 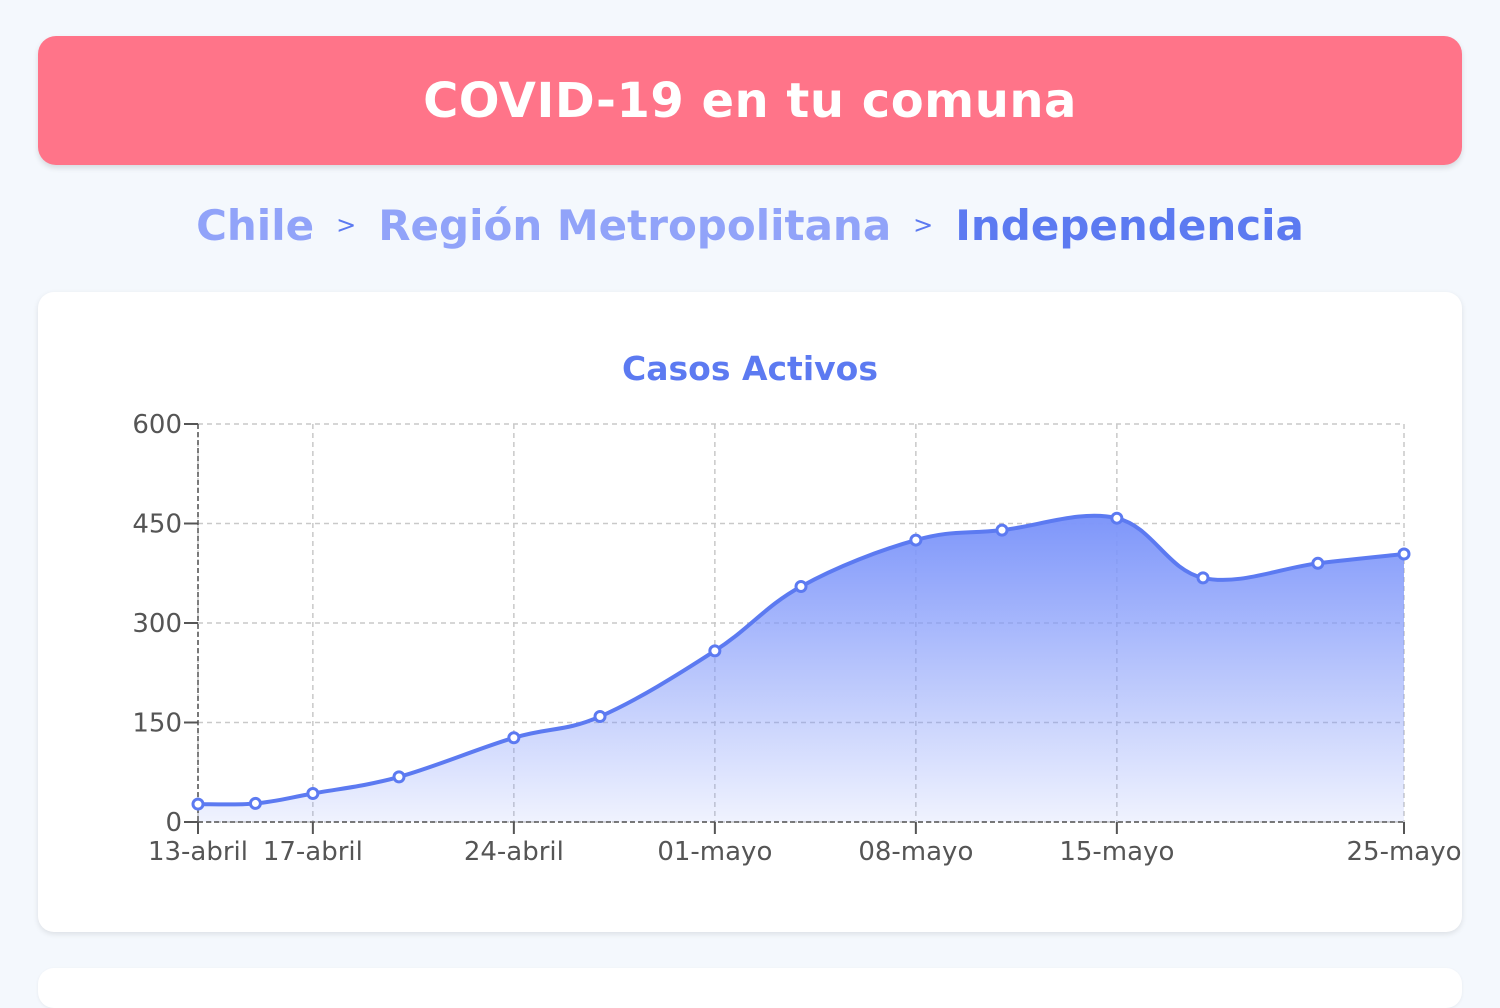 What do you see at coordinates (173, 823) in the screenshot?
I see `y-tick-label: 0` at bounding box center [173, 823].